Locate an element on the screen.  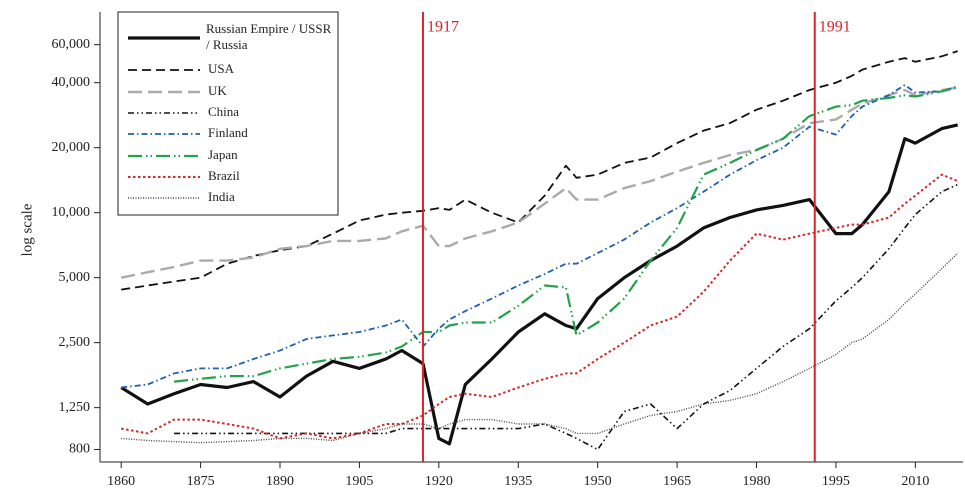
legend-box is located at coordinates (228, 113).